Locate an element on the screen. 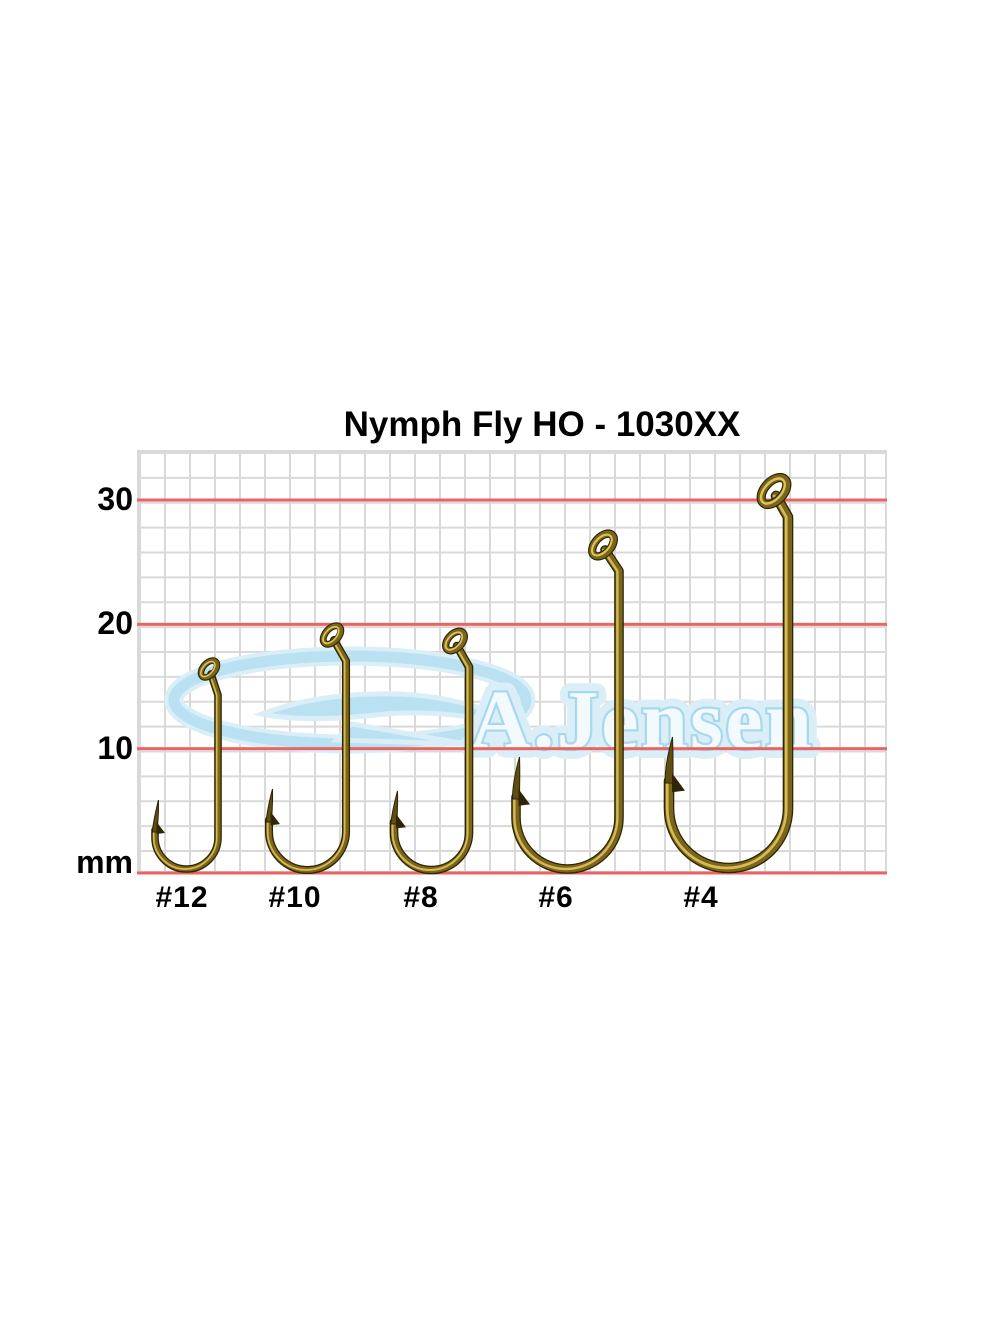 The height and width of the screenshot is (1320, 1000). red-line-10mm is located at coordinates (512, 749).